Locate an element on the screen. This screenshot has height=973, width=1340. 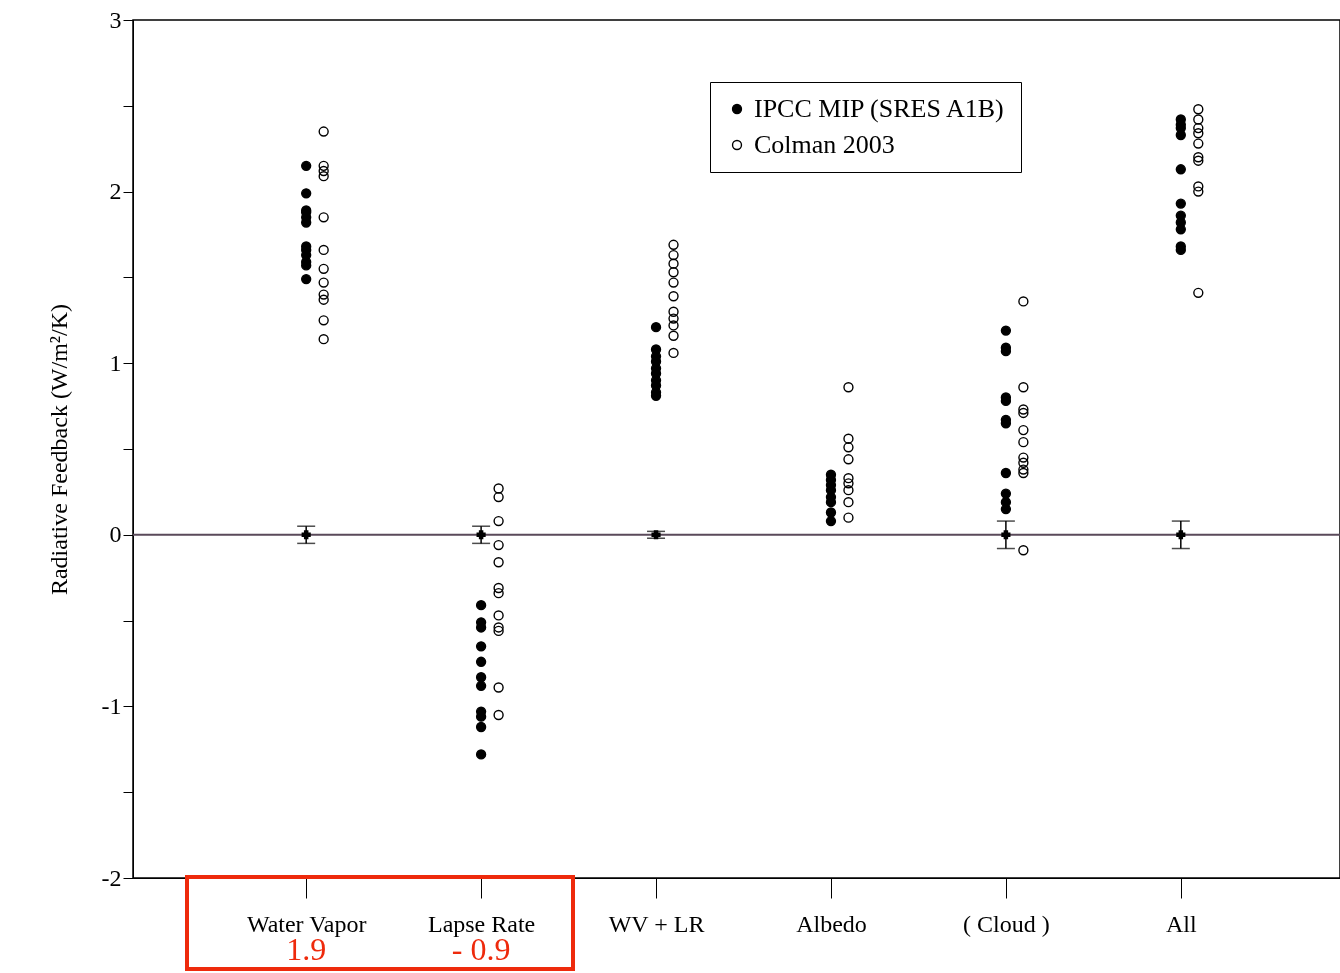
y-tick-label: 3 is located at coordinates (115, 19).